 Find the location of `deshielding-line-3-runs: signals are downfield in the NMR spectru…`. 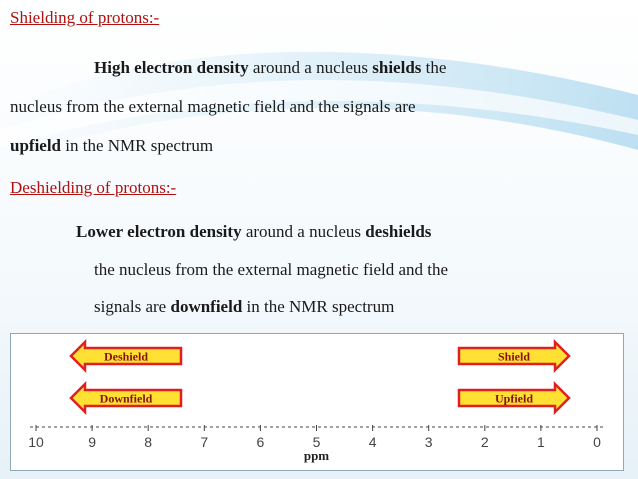

deshielding-line-3-runs: signals are downfield in the NMR spectru… is located at coordinates (244, 306).